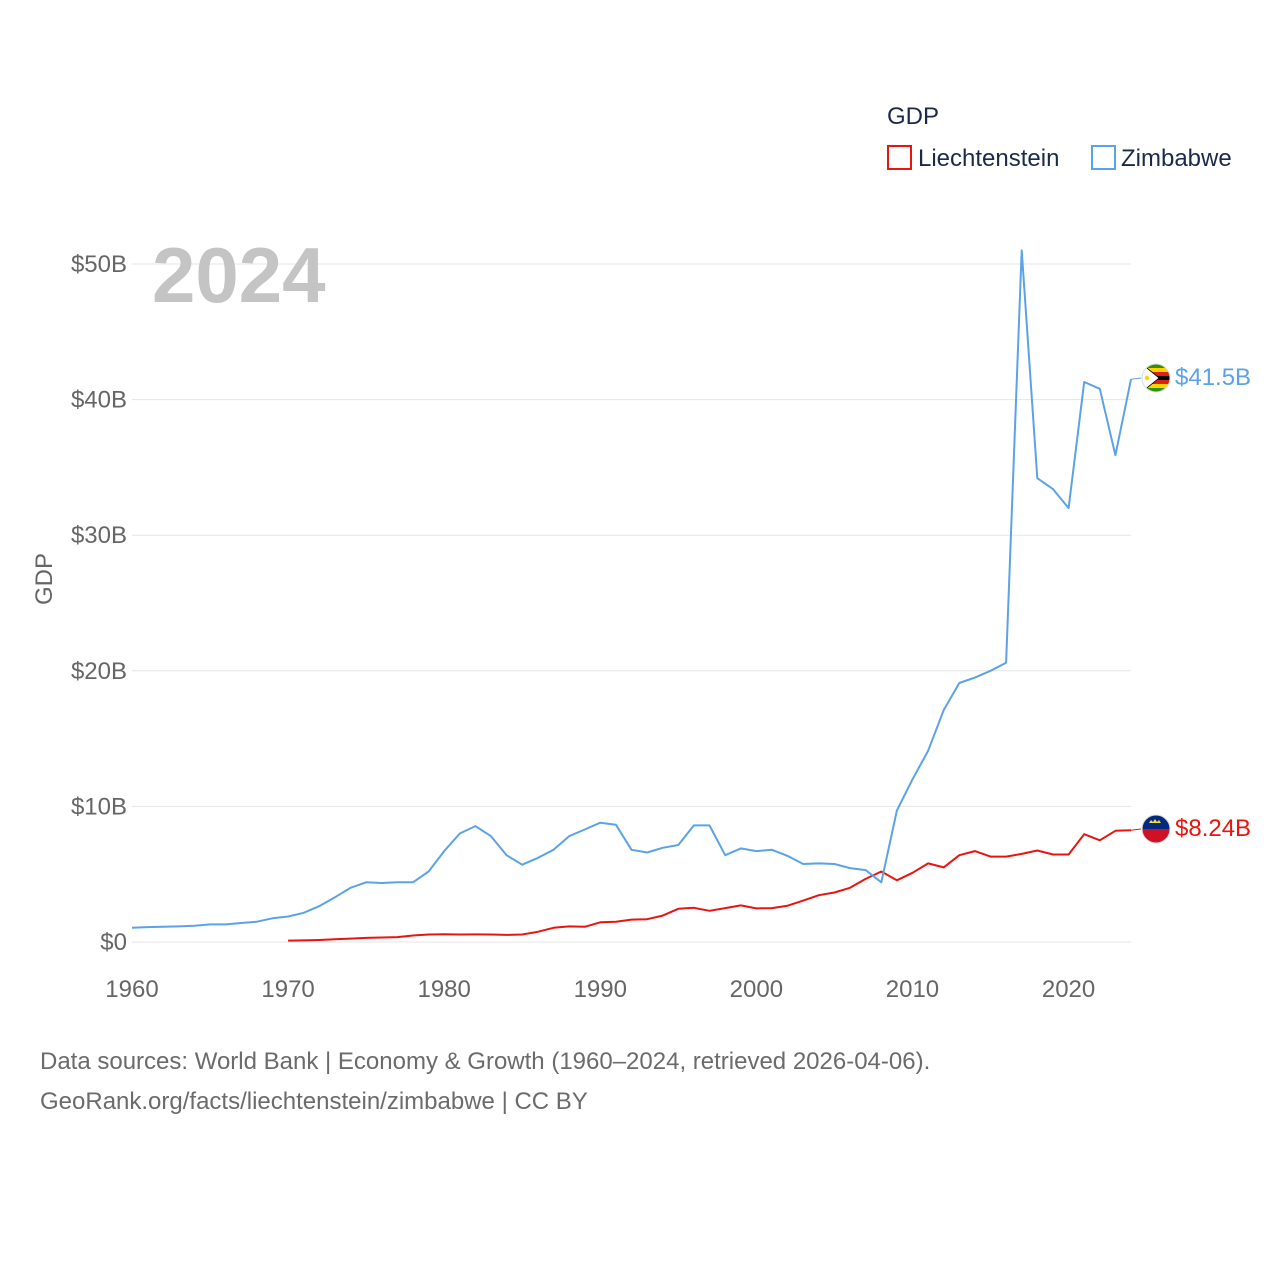 The width and height of the screenshot is (1280, 1280). Describe the element at coordinates (756, 989) in the screenshot. I see `x-tick-label: 2000` at that location.